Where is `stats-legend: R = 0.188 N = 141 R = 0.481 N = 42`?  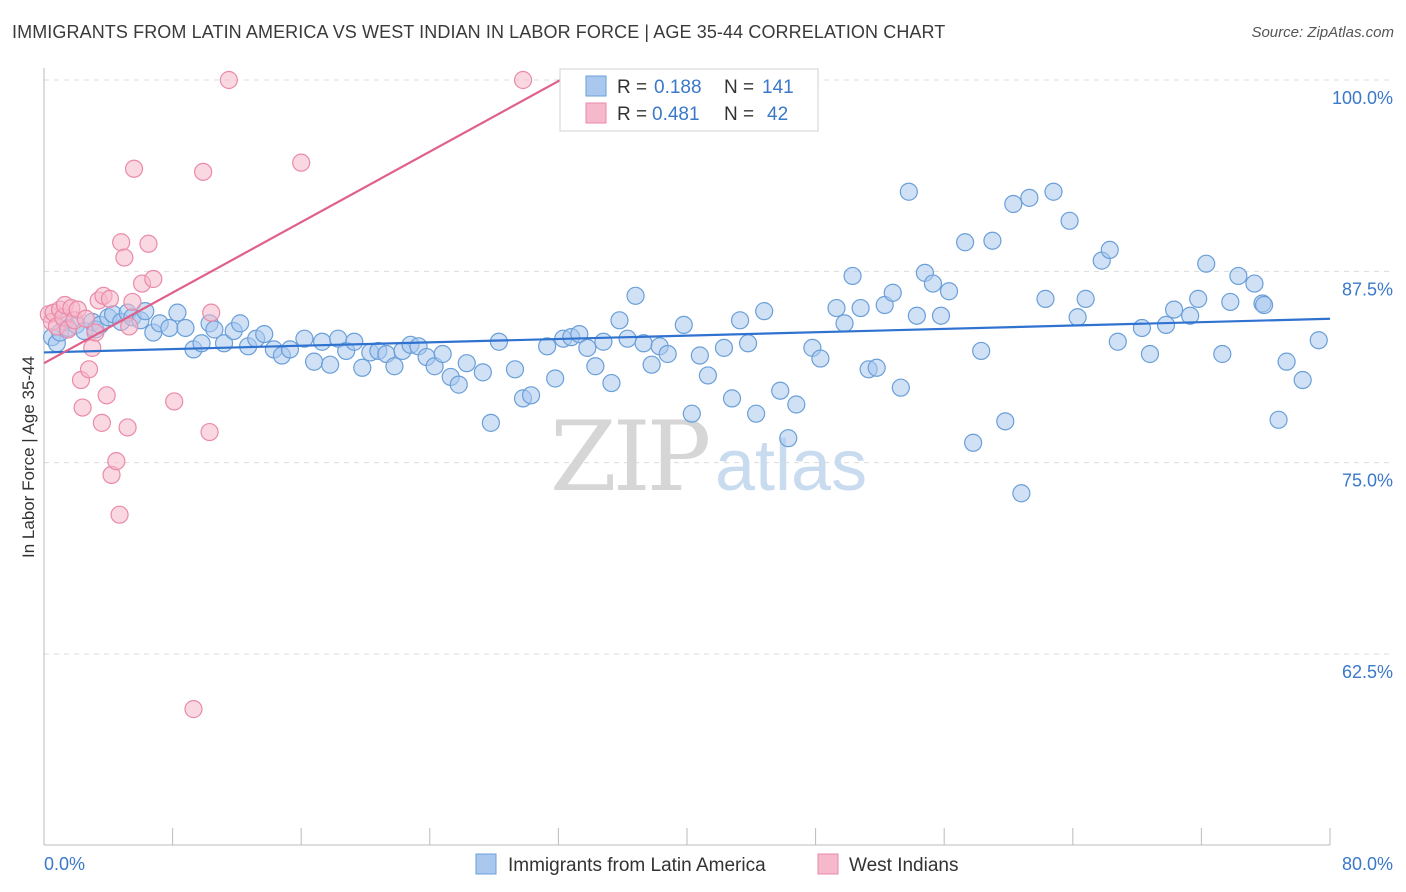
stats-legend: R = 0.188 N = 141 R = 0.481 N = 42 is located at coordinates (689, 100).